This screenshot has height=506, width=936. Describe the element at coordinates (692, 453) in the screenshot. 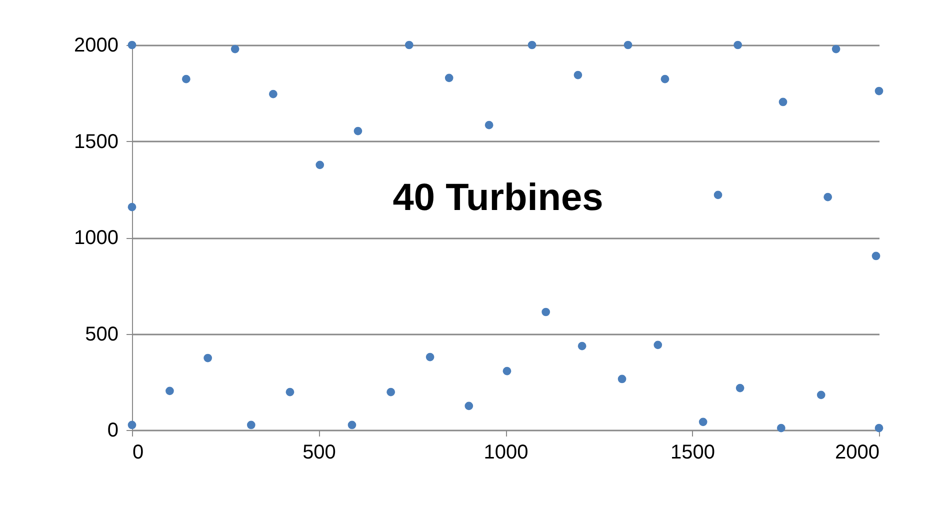

I see `x-tick-label: 1500` at that location.